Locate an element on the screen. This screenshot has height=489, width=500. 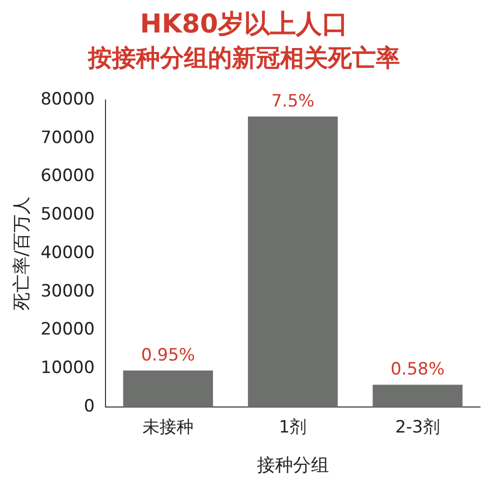
annotation: 0.95% is located at coordinates (168, 355).